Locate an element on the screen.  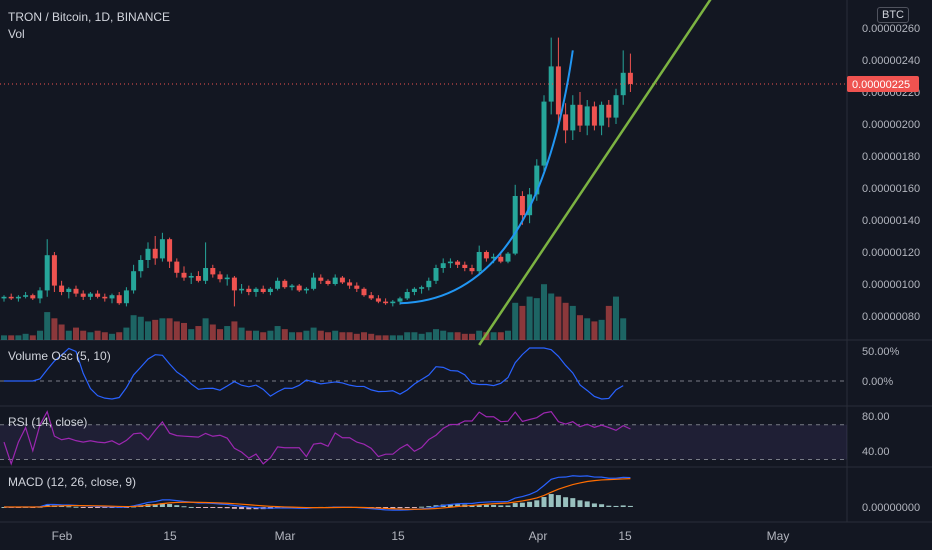
rsi-legend: RSI (14, close) is located at coordinates (48, 422).